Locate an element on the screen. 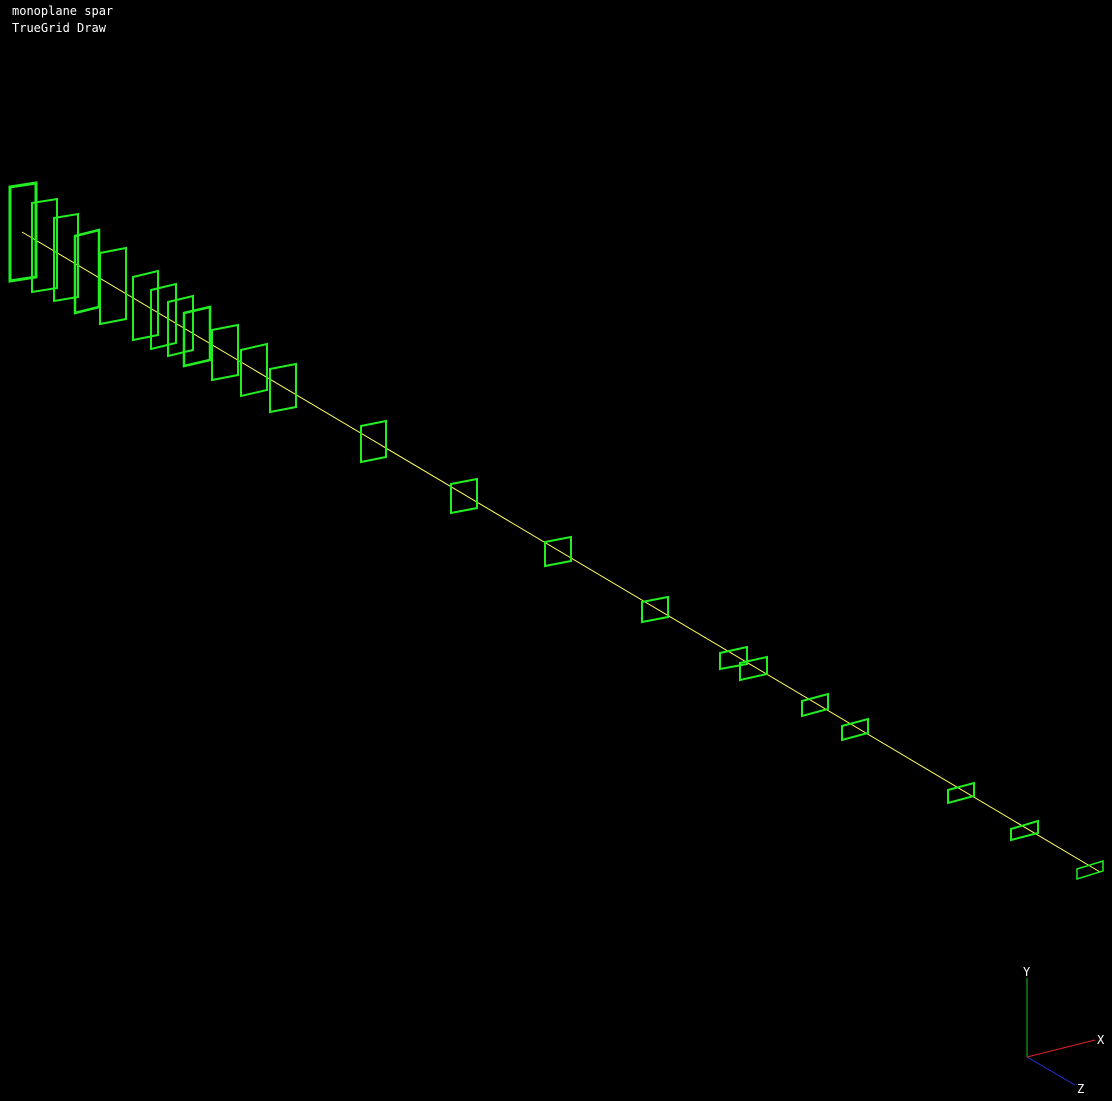 The height and width of the screenshot is (1101, 1112). x-axis-line is located at coordinates (1061, 1048).